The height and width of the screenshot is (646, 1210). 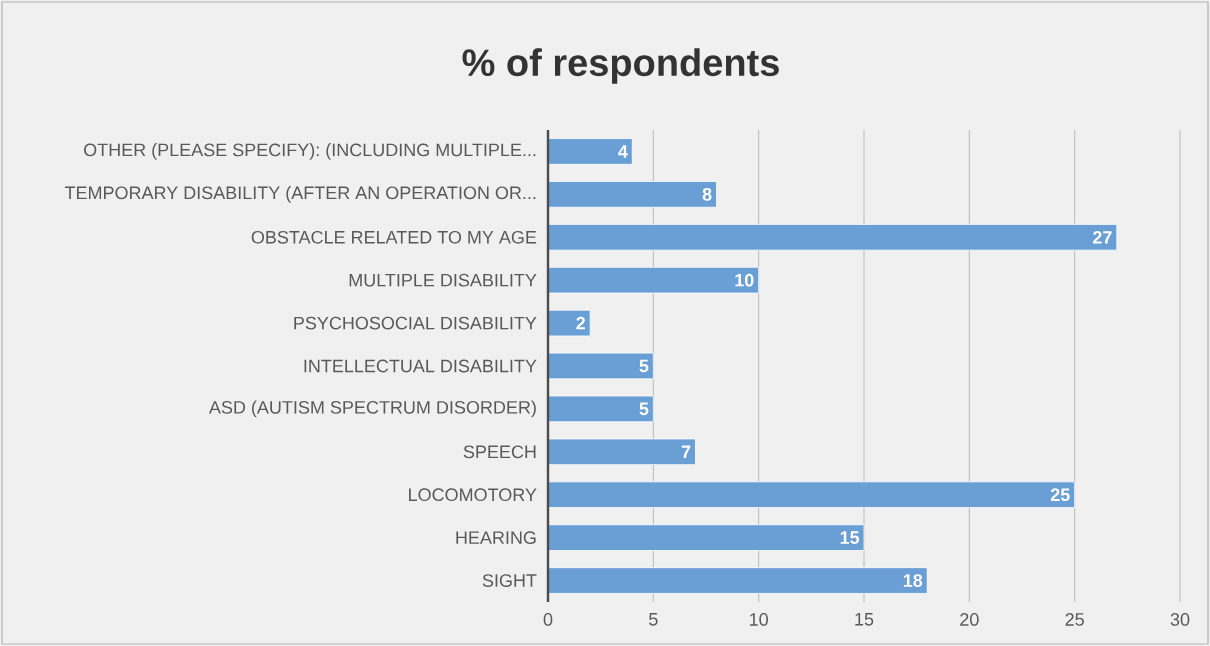 What do you see at coordinates (443, 280) in the screenshot?
I see `y-tick-label: MULTIPLE DISABILITY` at bounding box center [443, 280].